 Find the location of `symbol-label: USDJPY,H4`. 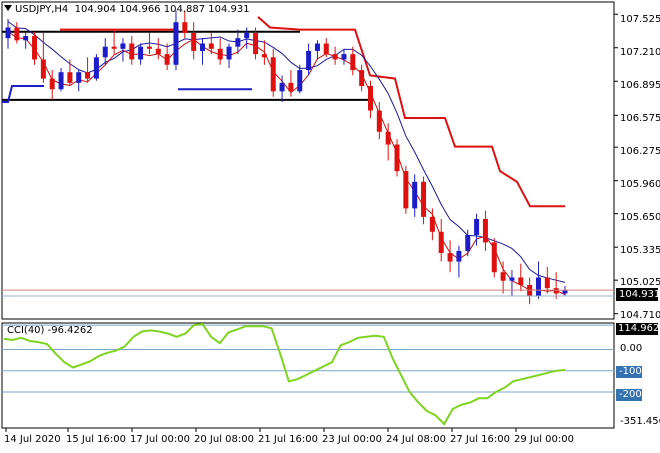

symbol-label: USDJPY,H4 is located at coordinates (42, 9).